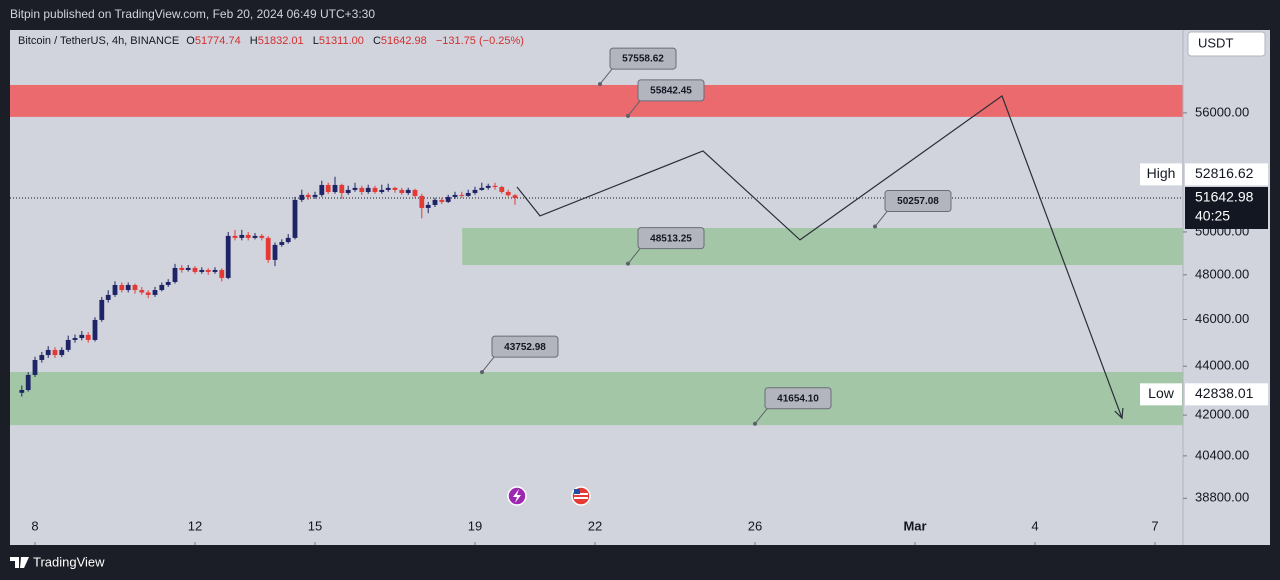 The height and width of the screenshot is (580, 1280). Describe the element at coordinates (914, 525) in the screenshot. I see `x-tick-label: Mar` at that location.